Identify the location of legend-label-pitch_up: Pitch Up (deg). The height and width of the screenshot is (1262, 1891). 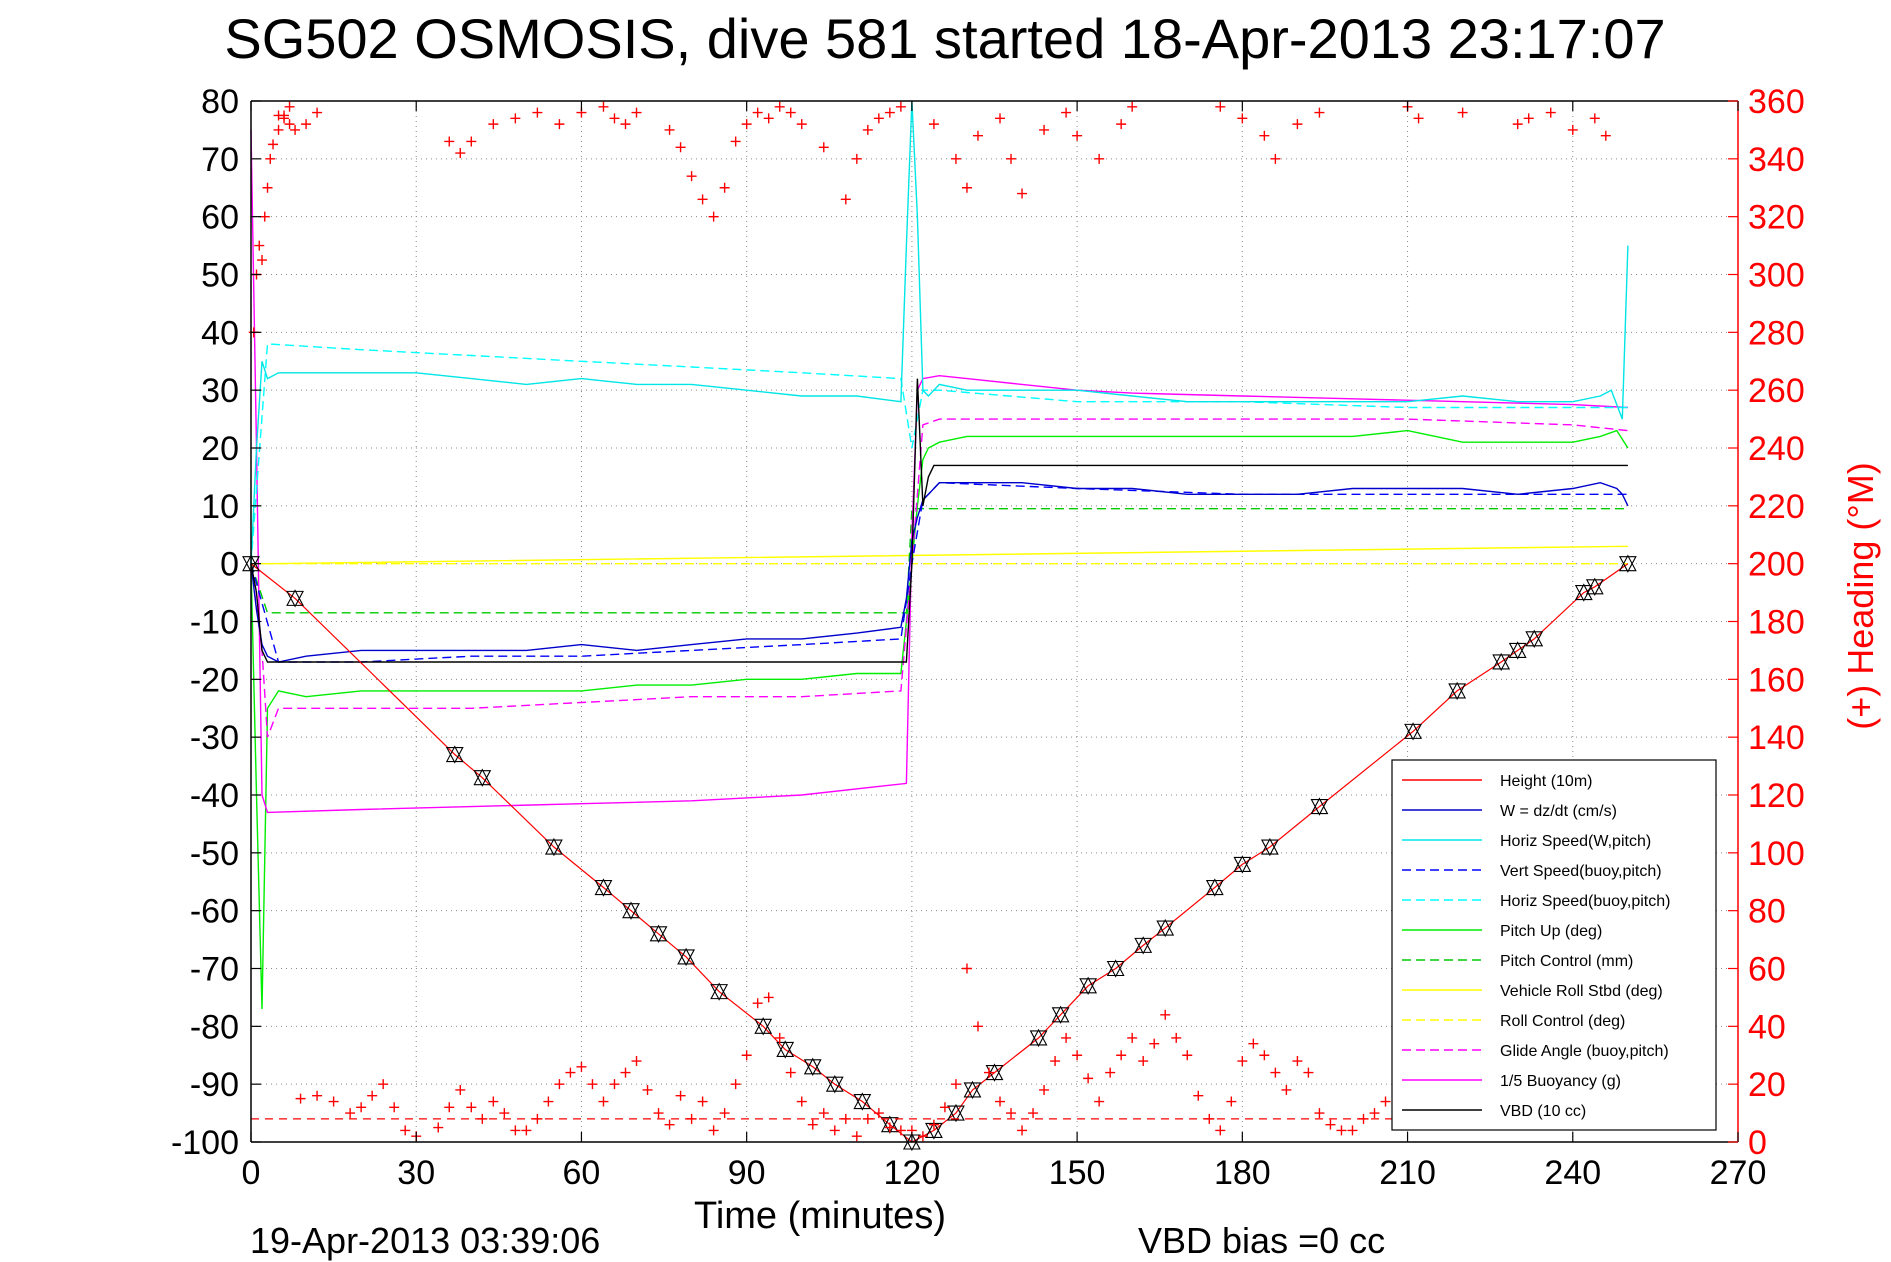
(1551, 931).